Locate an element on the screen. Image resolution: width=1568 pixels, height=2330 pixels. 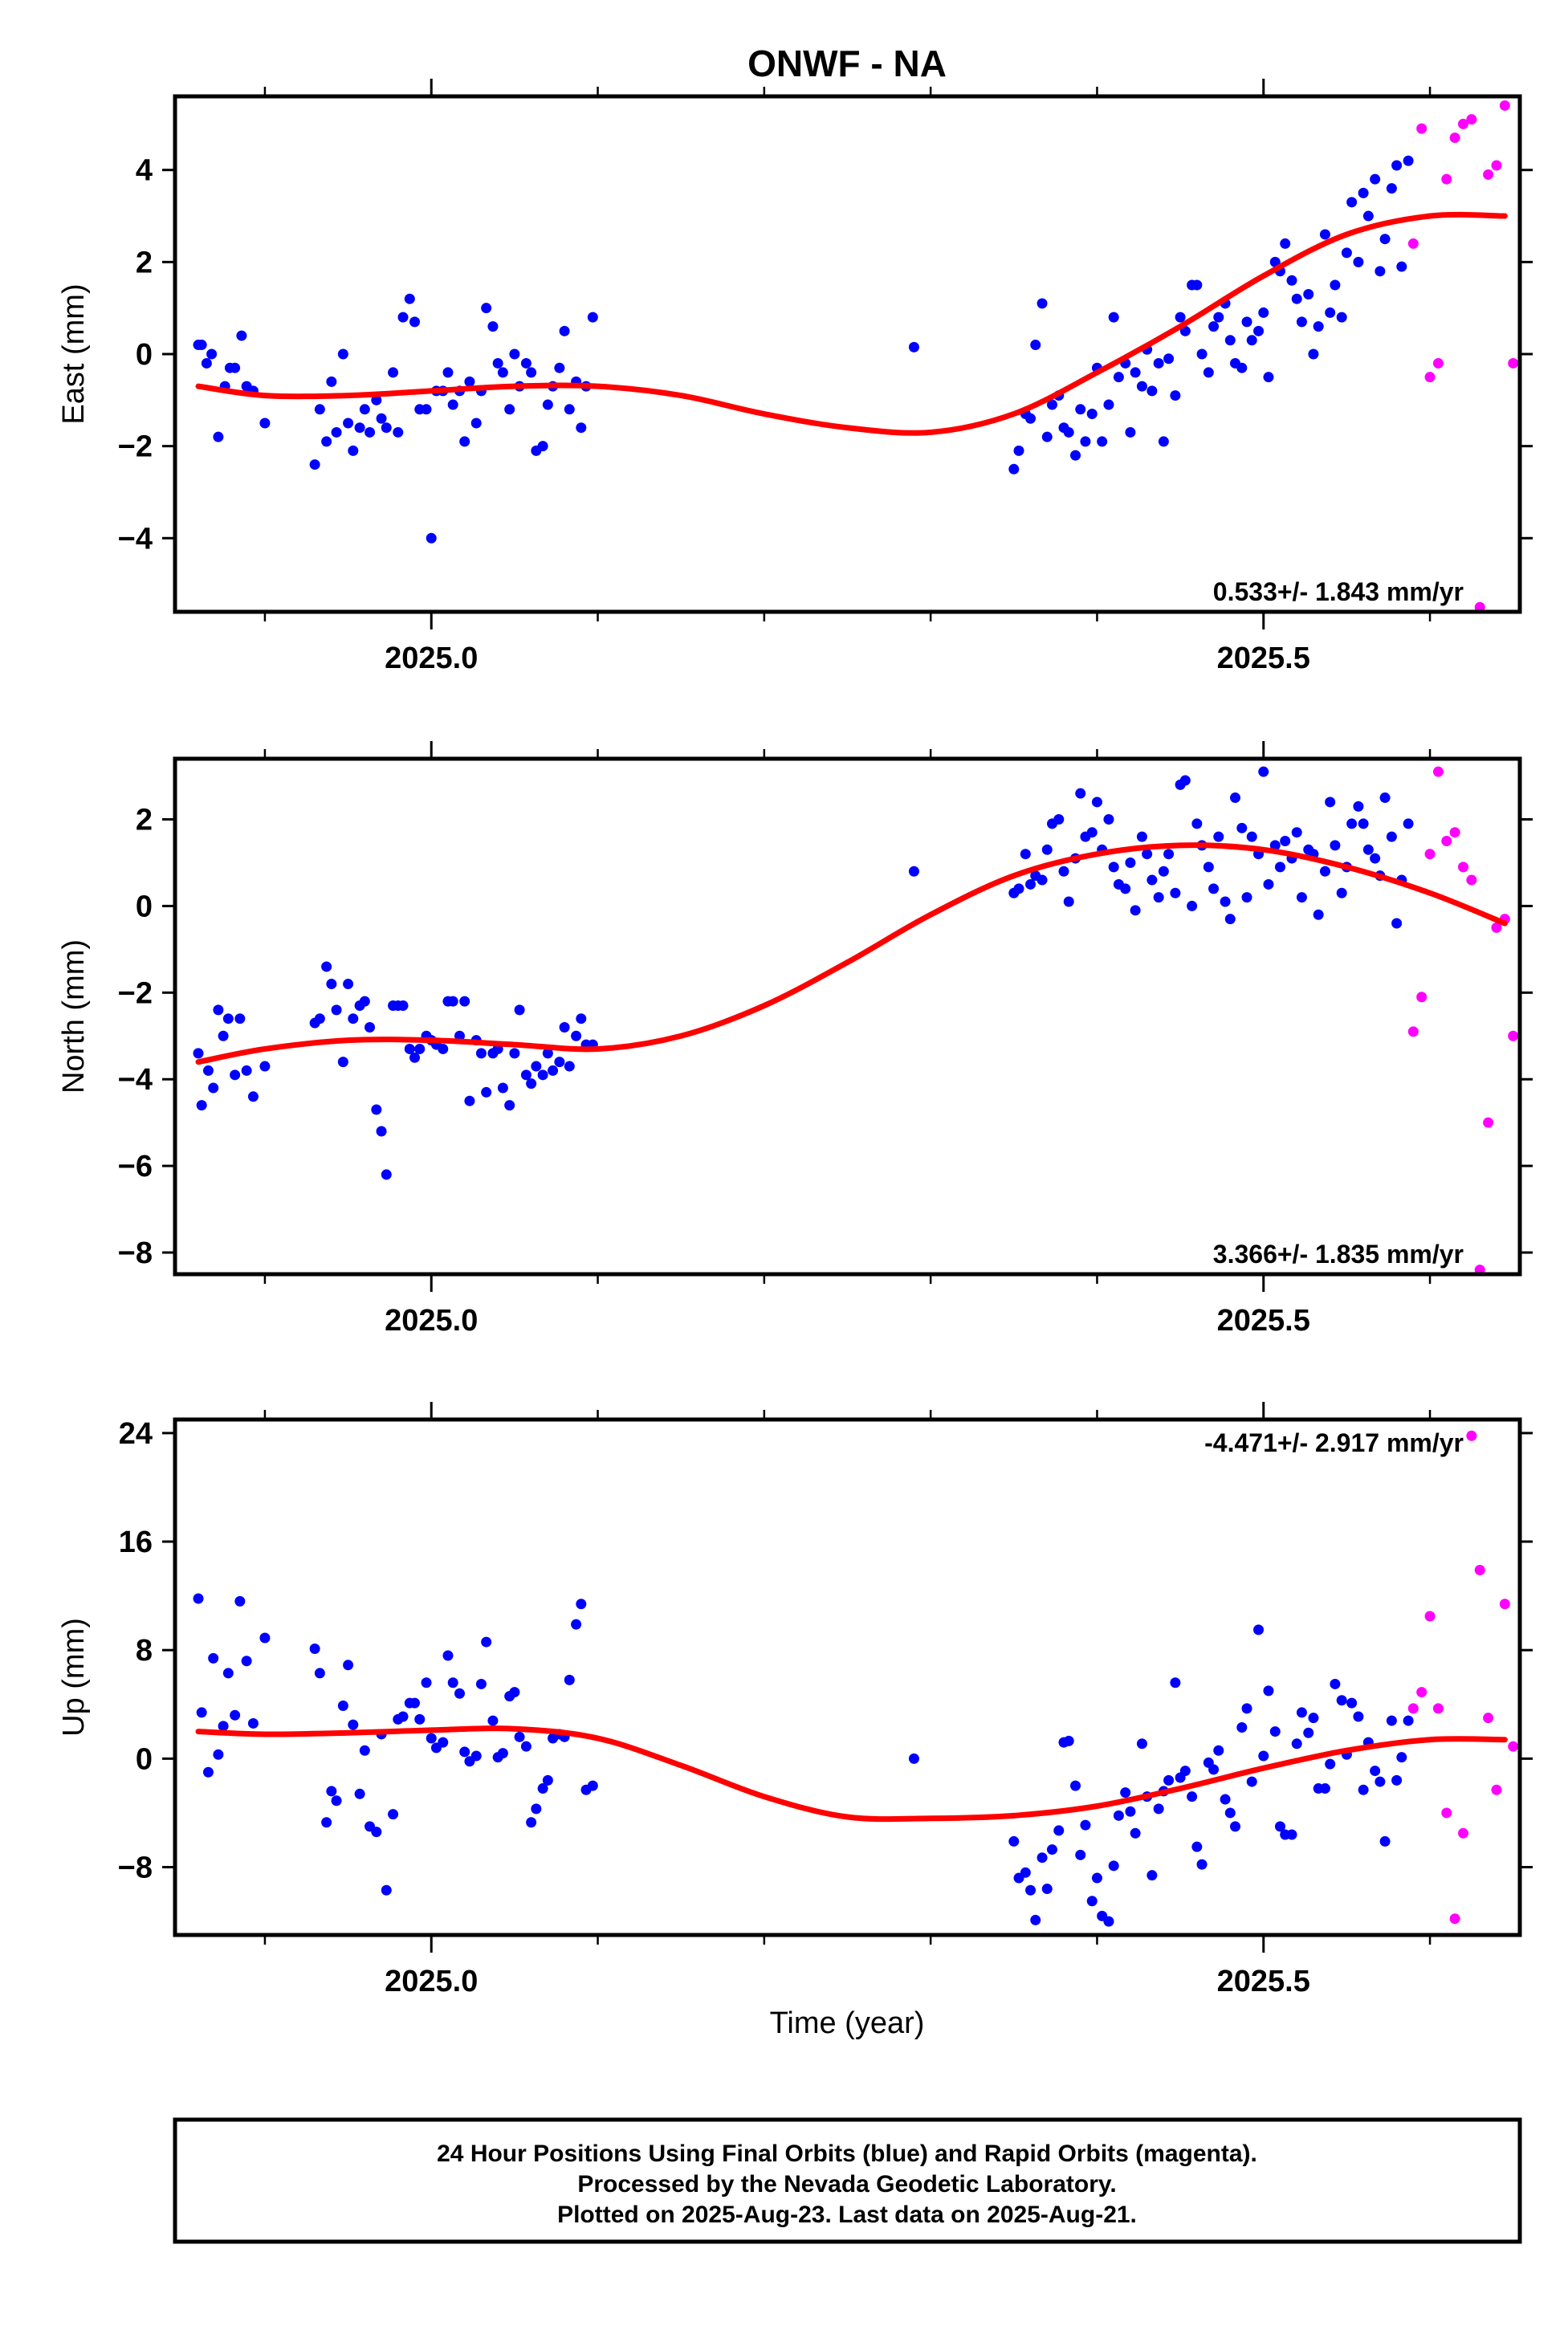
north-y-tick-label: −8 is located at coordinates (135, 1253).